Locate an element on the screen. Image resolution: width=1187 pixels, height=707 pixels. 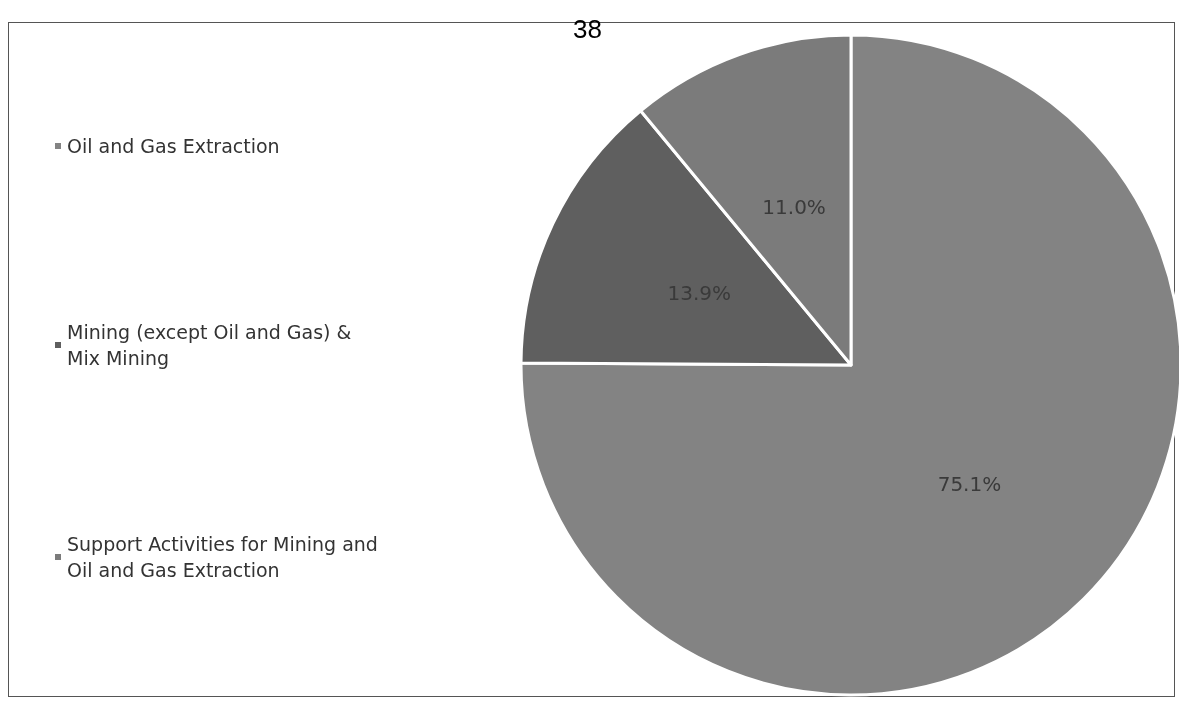
data-label: 11.0% is located at coordinates (794, 206).